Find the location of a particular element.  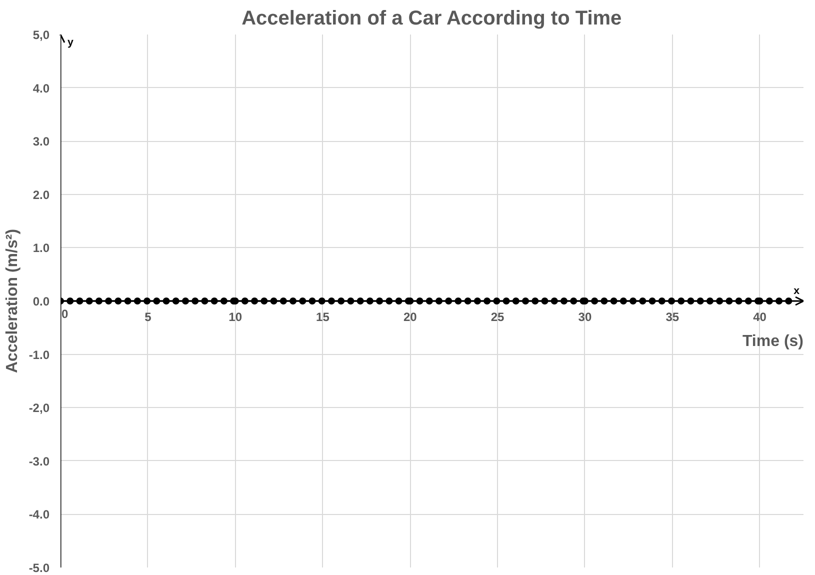

y-tick-label: -1.0 is located at coordinates (39, 355).